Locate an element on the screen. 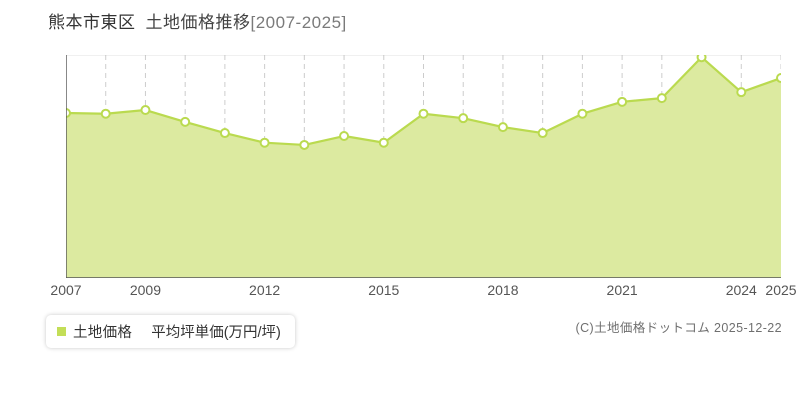 The width and height of the screenshot is (800, 400). data-point-2022 is located at coordinates (661, 98).